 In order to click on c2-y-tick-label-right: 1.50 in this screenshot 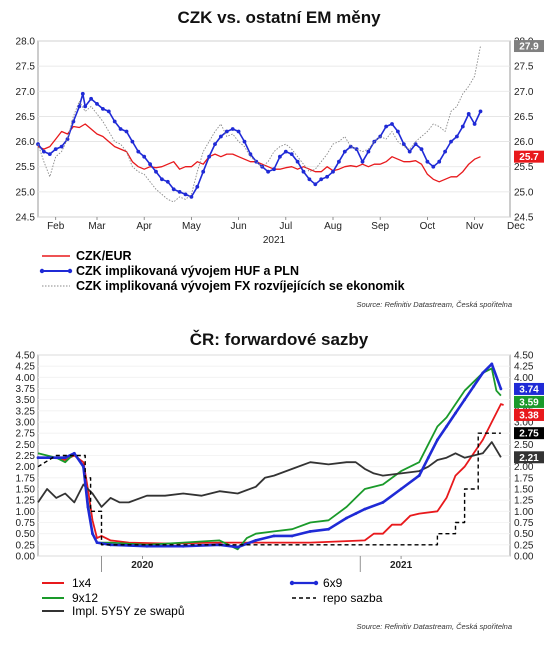, I will do `click(524, 490)`.